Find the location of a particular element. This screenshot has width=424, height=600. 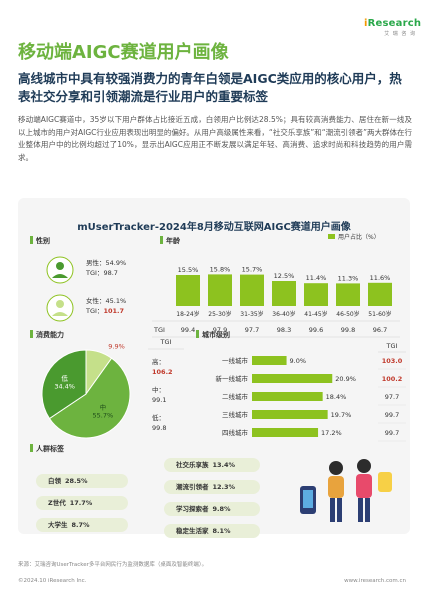

female-avatar-body is located at coordinates (60, 314).